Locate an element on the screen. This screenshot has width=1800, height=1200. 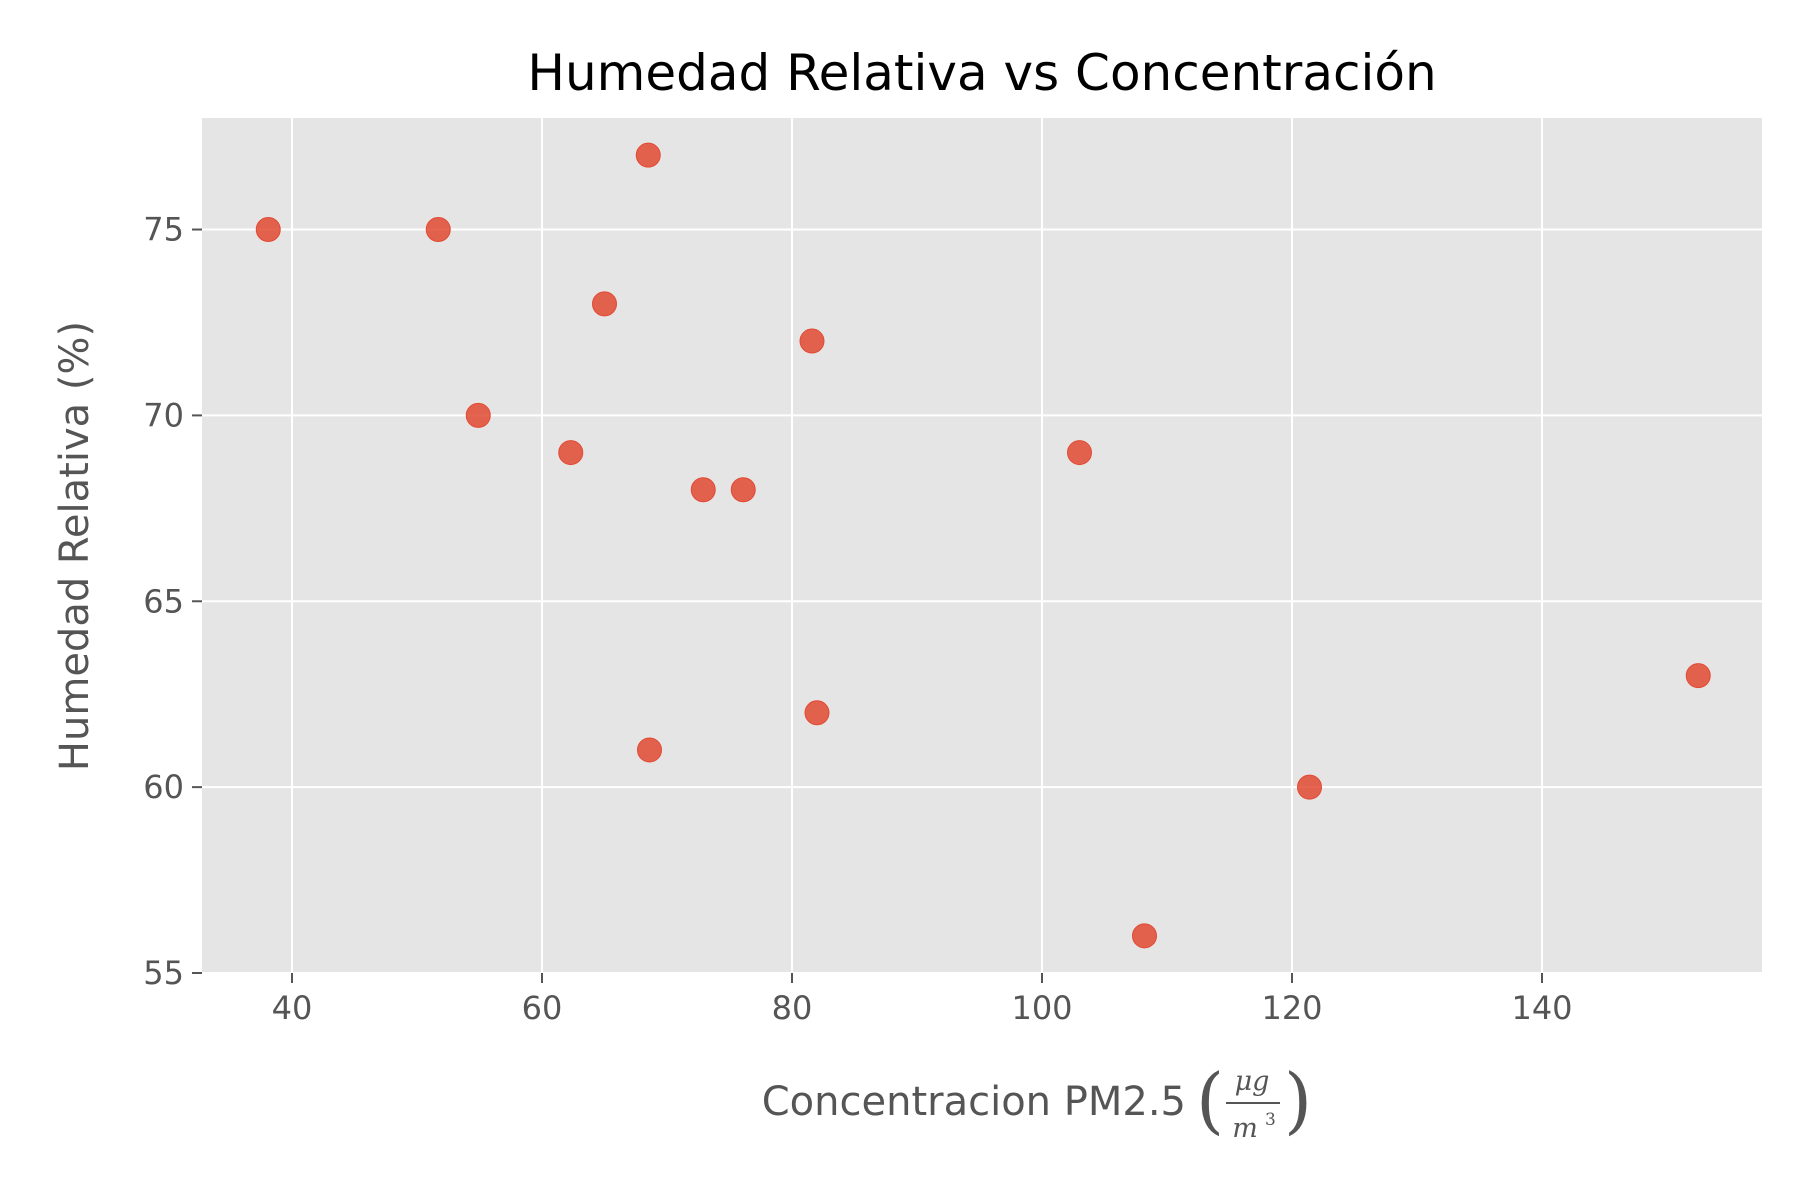
x-tick-label: 100 is located at coordinates (1041, 1008).